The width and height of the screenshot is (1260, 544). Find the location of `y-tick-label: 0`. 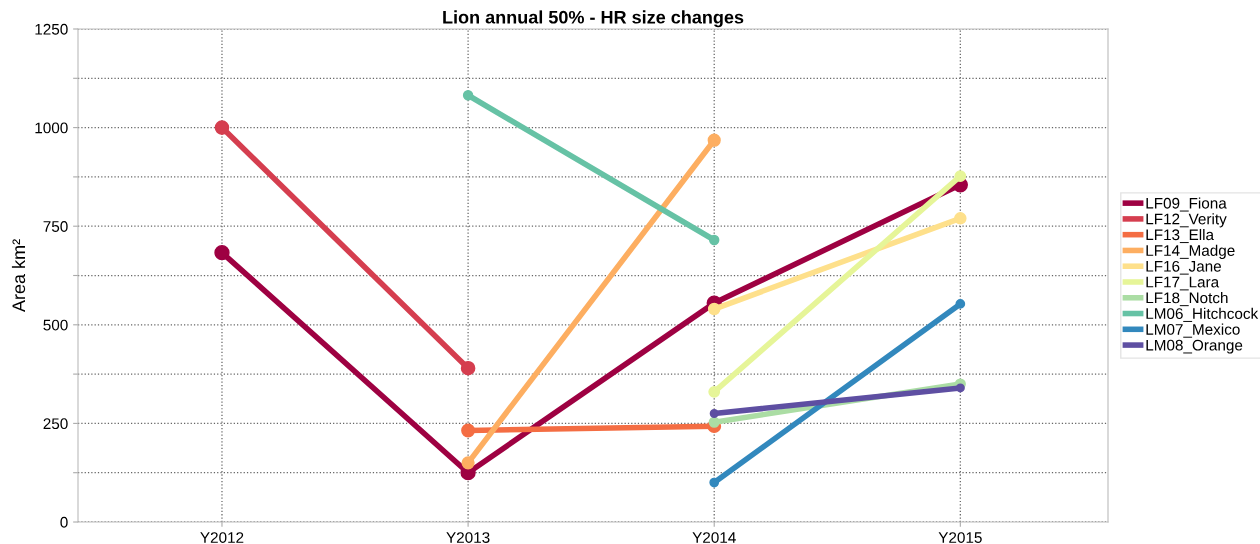

y-tick-label: 0 is located at coordinates (64, 522).